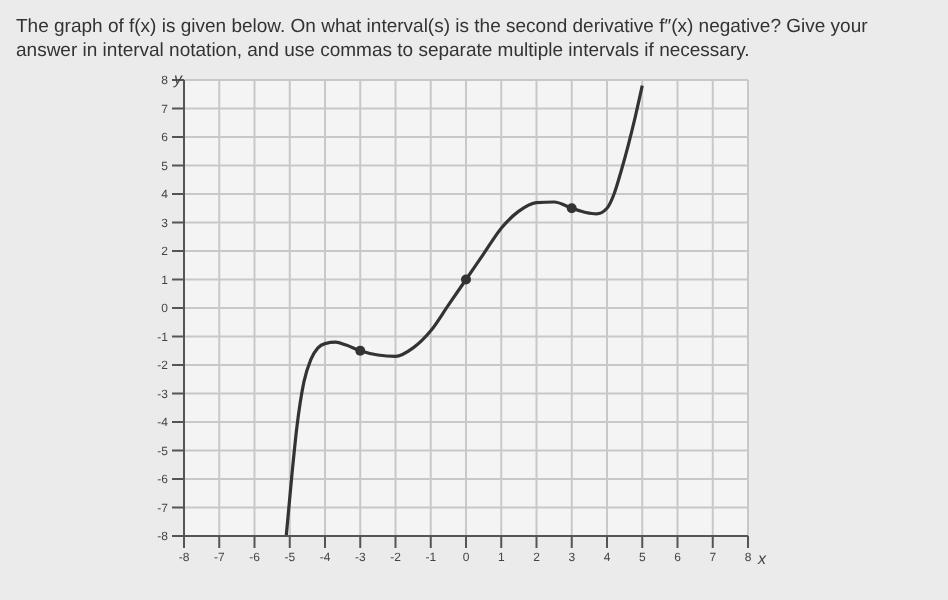  I want to click on chart-title: The graph of f(x) is given below. On what interval(s) is the second derivative f″(x) negative? Give your answer in interval notation, and use commas to separate multiple intervals if necessary., so click(442, 39).